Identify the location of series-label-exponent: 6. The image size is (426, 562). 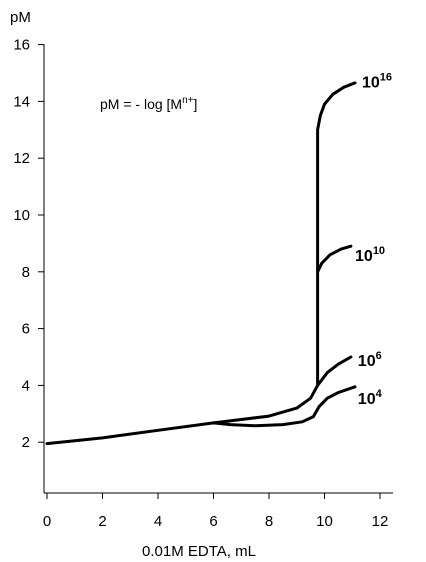
(379, 356).